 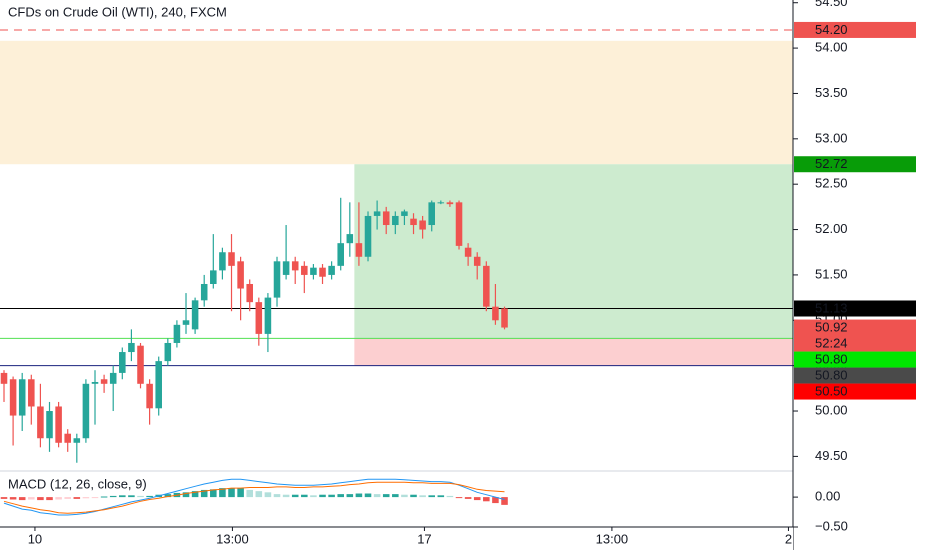 I want to click on y-tick-label: 52.50, so click(x=831, y=183).